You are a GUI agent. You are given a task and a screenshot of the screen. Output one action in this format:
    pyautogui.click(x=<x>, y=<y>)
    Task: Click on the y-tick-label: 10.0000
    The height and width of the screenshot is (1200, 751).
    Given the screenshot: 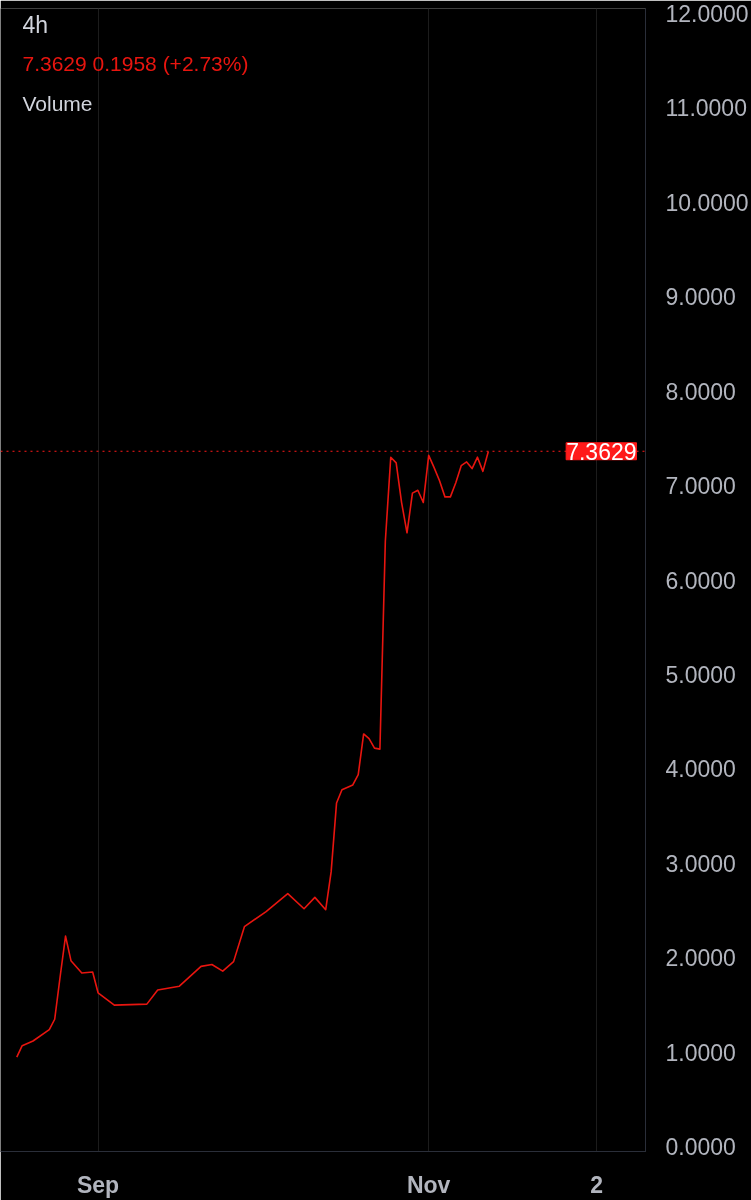 What is the action you would take?
    pyautogui.click(x=707, y=202)
    